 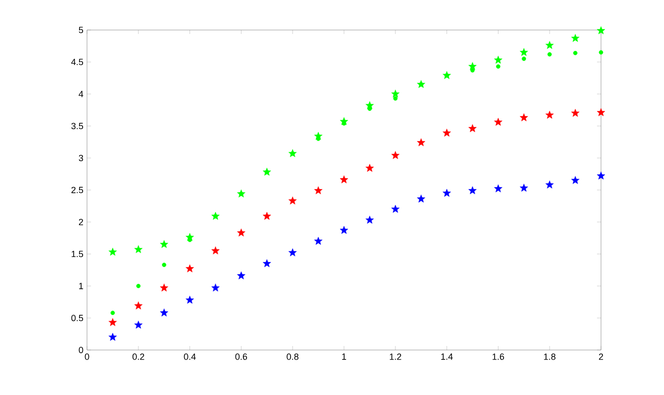 I want to click on y-tick-label: 1, so click(x=81, y=286).